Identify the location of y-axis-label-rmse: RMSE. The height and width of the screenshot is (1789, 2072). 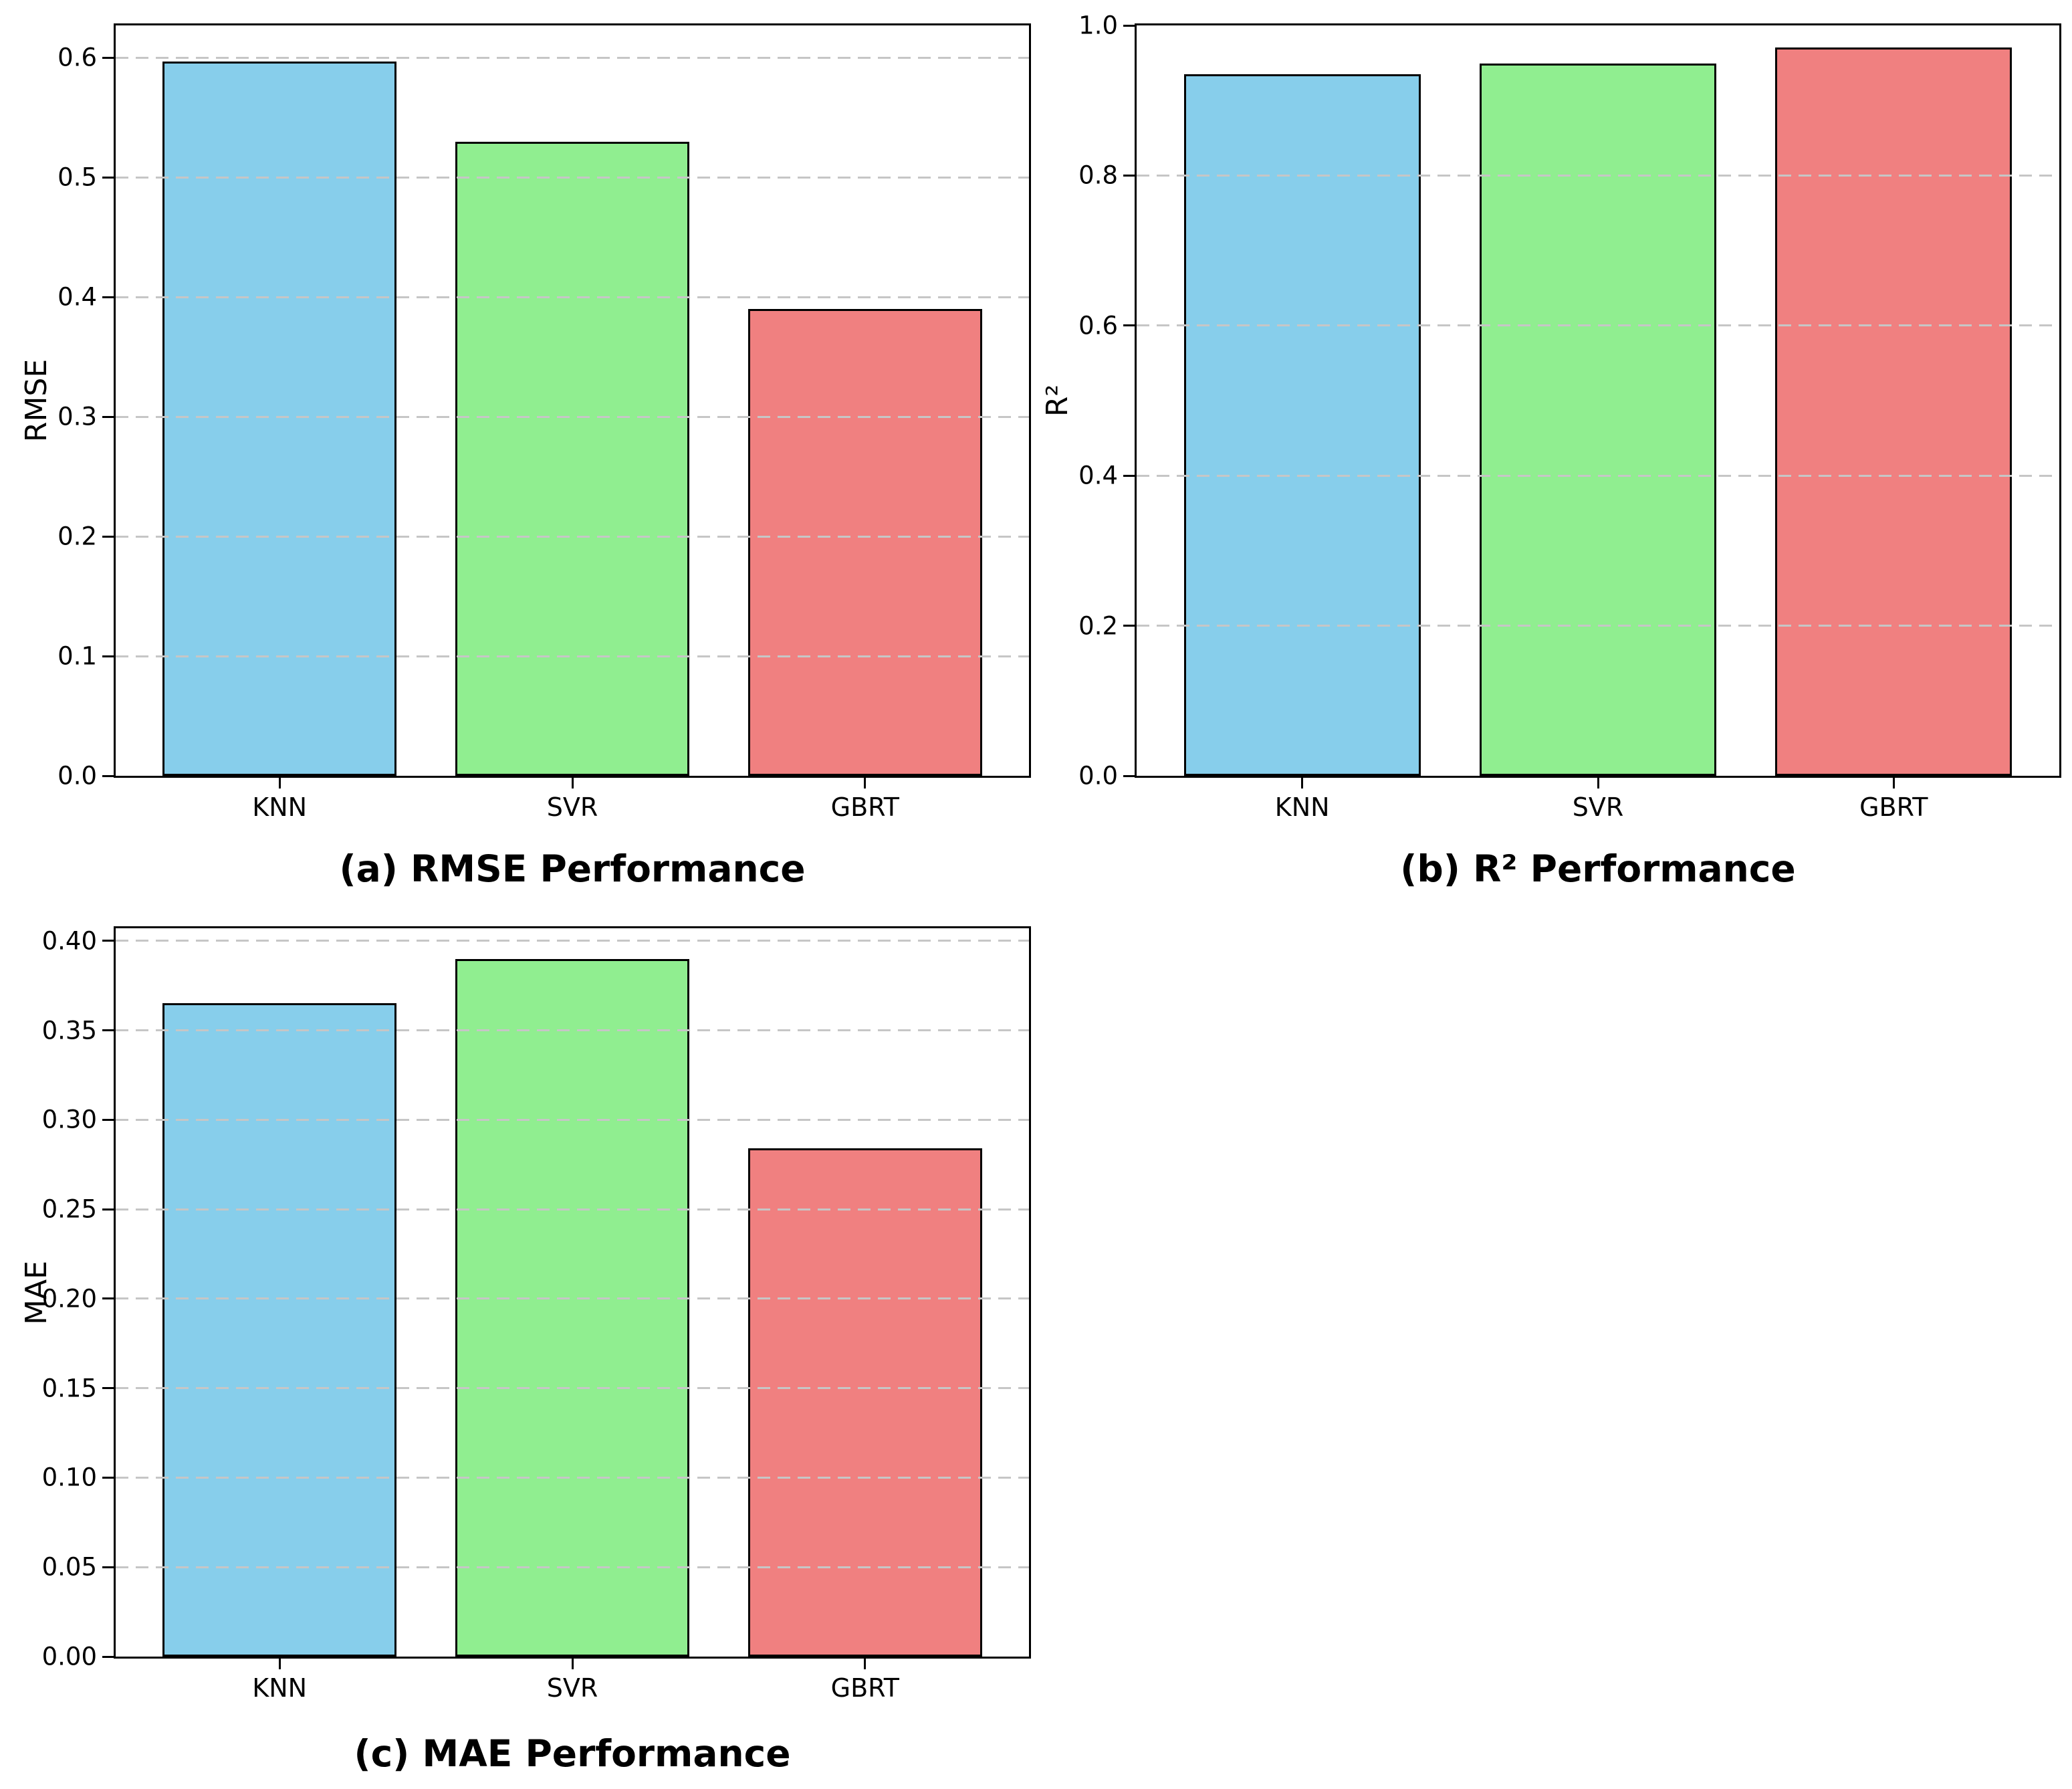
(36, 401).